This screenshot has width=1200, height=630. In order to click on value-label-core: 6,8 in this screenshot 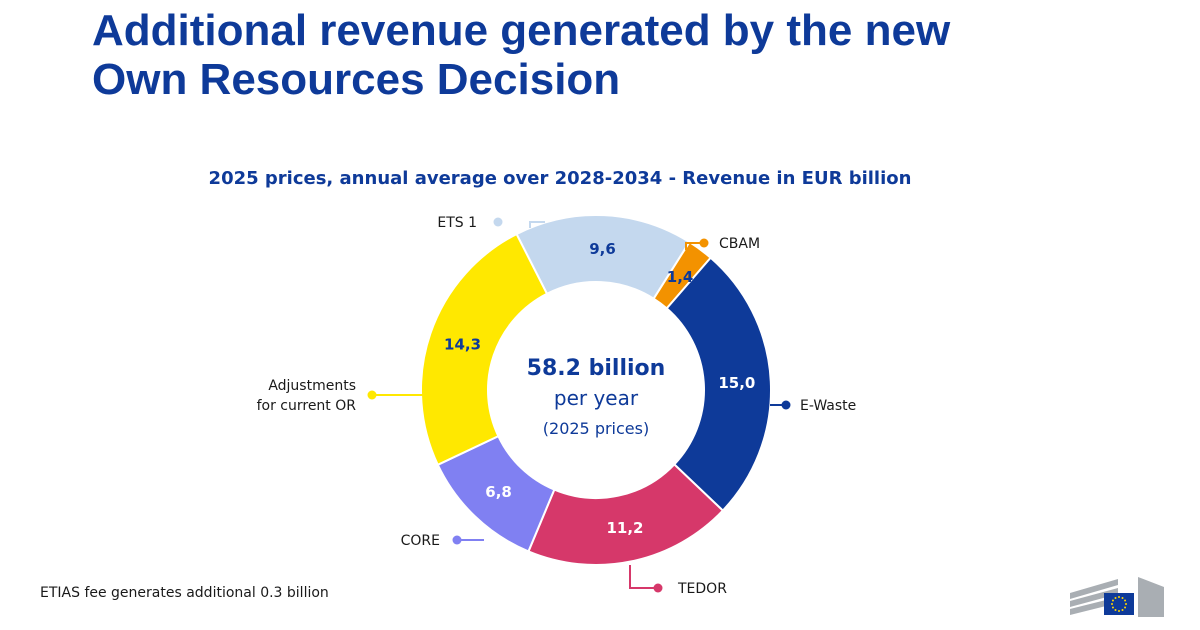, I will do `click(498, 492)`.